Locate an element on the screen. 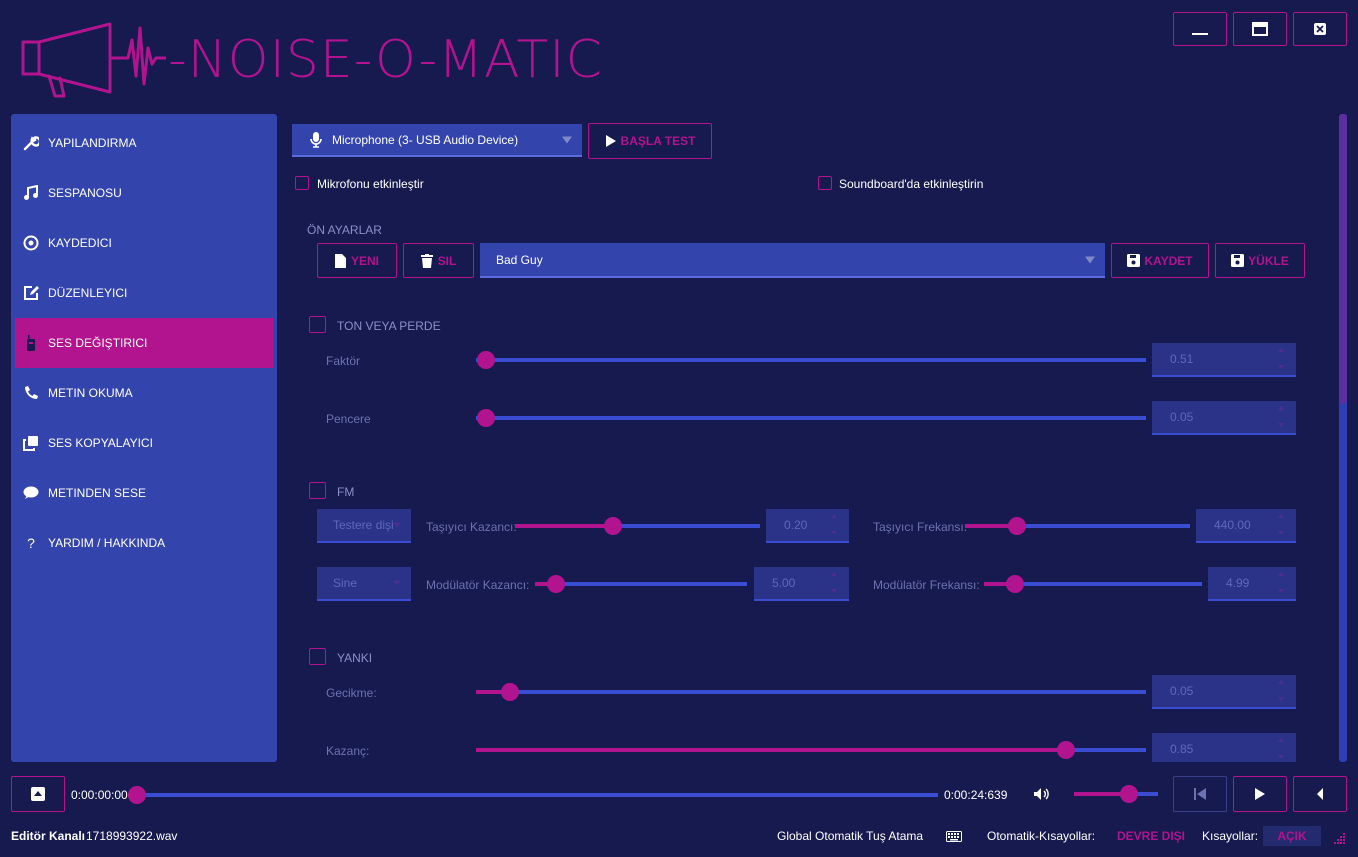 This screenshot has height=857, width=1358. enable-soundboard-checkbox is located at coordinates (825, 183).